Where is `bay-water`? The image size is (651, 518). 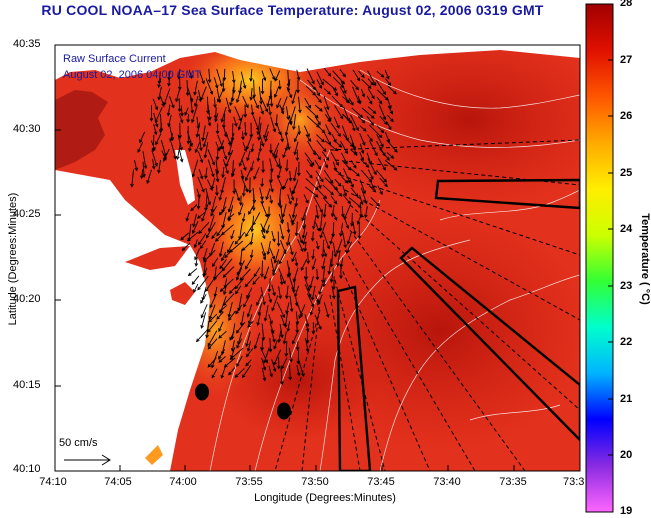 bay-water is located at coordinates (157, 258).